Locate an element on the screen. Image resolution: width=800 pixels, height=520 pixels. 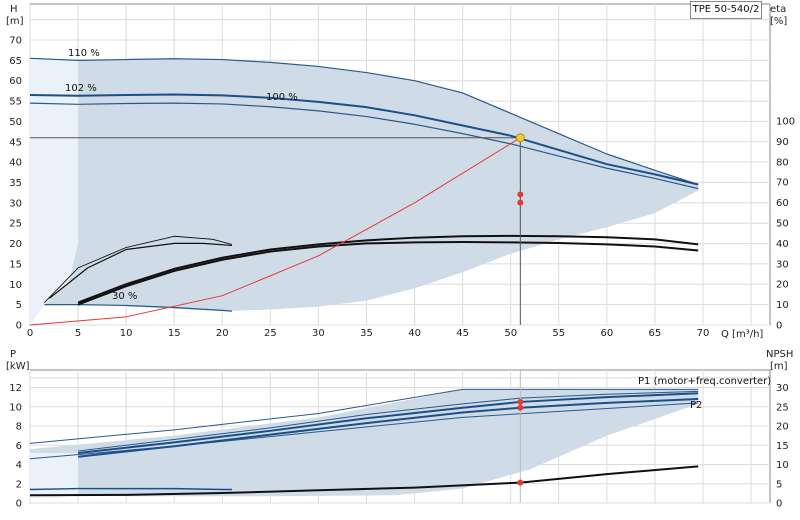
curve-eta-low is located at coordinates (140, 270).